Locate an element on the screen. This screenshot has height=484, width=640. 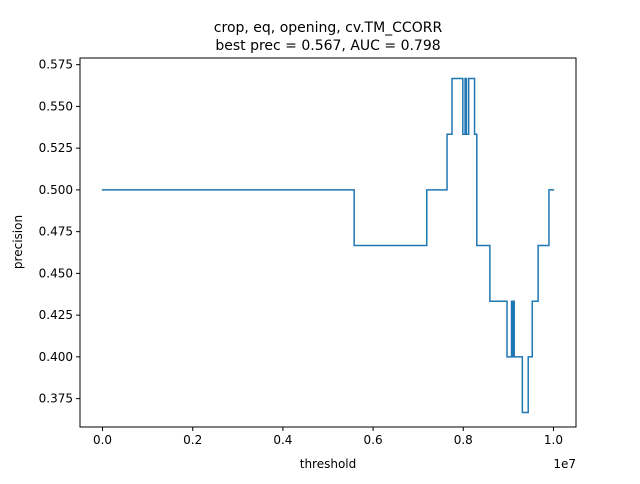
y-tick-label: 0.500 is located at coordinates (56, 190).